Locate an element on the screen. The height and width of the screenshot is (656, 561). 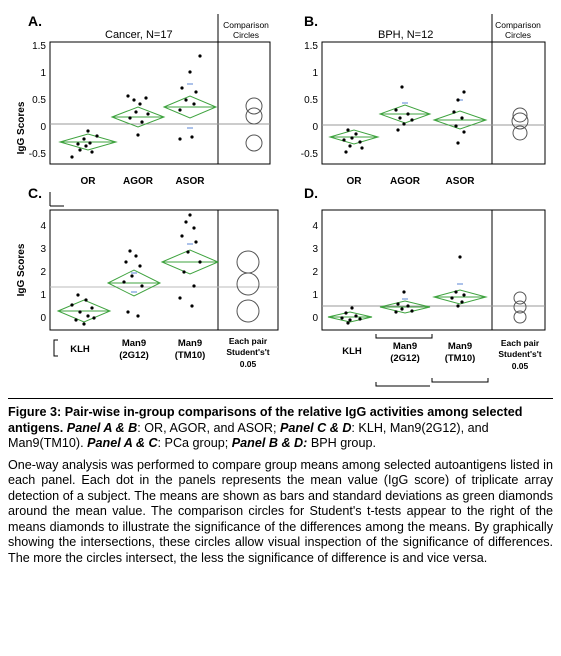
panel-letter: C. is located at coordinates (35, 193).